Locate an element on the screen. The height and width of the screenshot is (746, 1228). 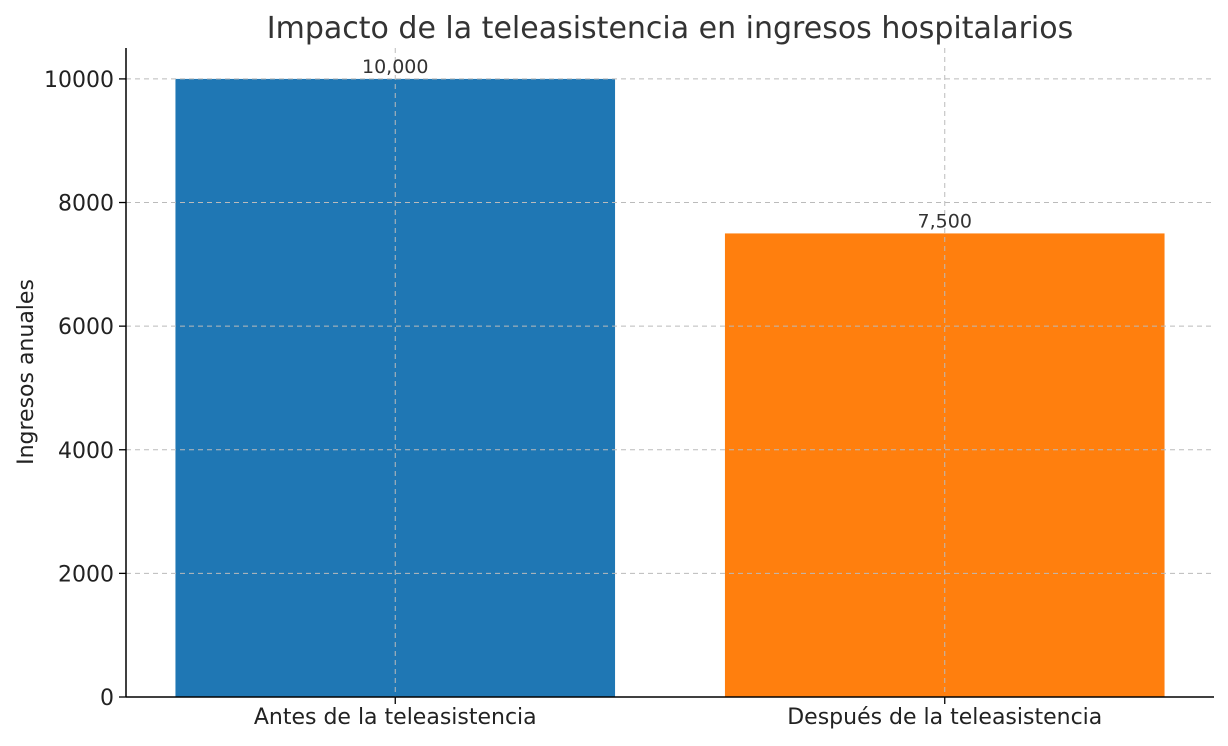
x-tick-label: Antes de la teleasistencia is located at coordinates (395, 717).